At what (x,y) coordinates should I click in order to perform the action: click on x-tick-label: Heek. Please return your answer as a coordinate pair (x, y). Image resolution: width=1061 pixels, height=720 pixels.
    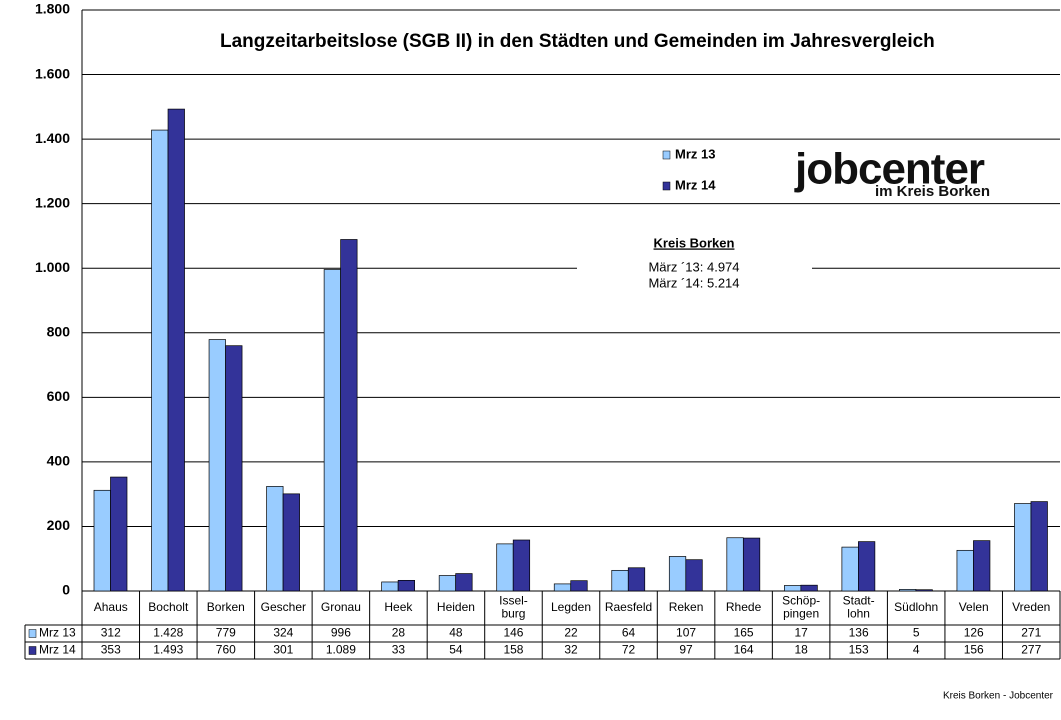
    Looking at the image, I should click on (398, 607).